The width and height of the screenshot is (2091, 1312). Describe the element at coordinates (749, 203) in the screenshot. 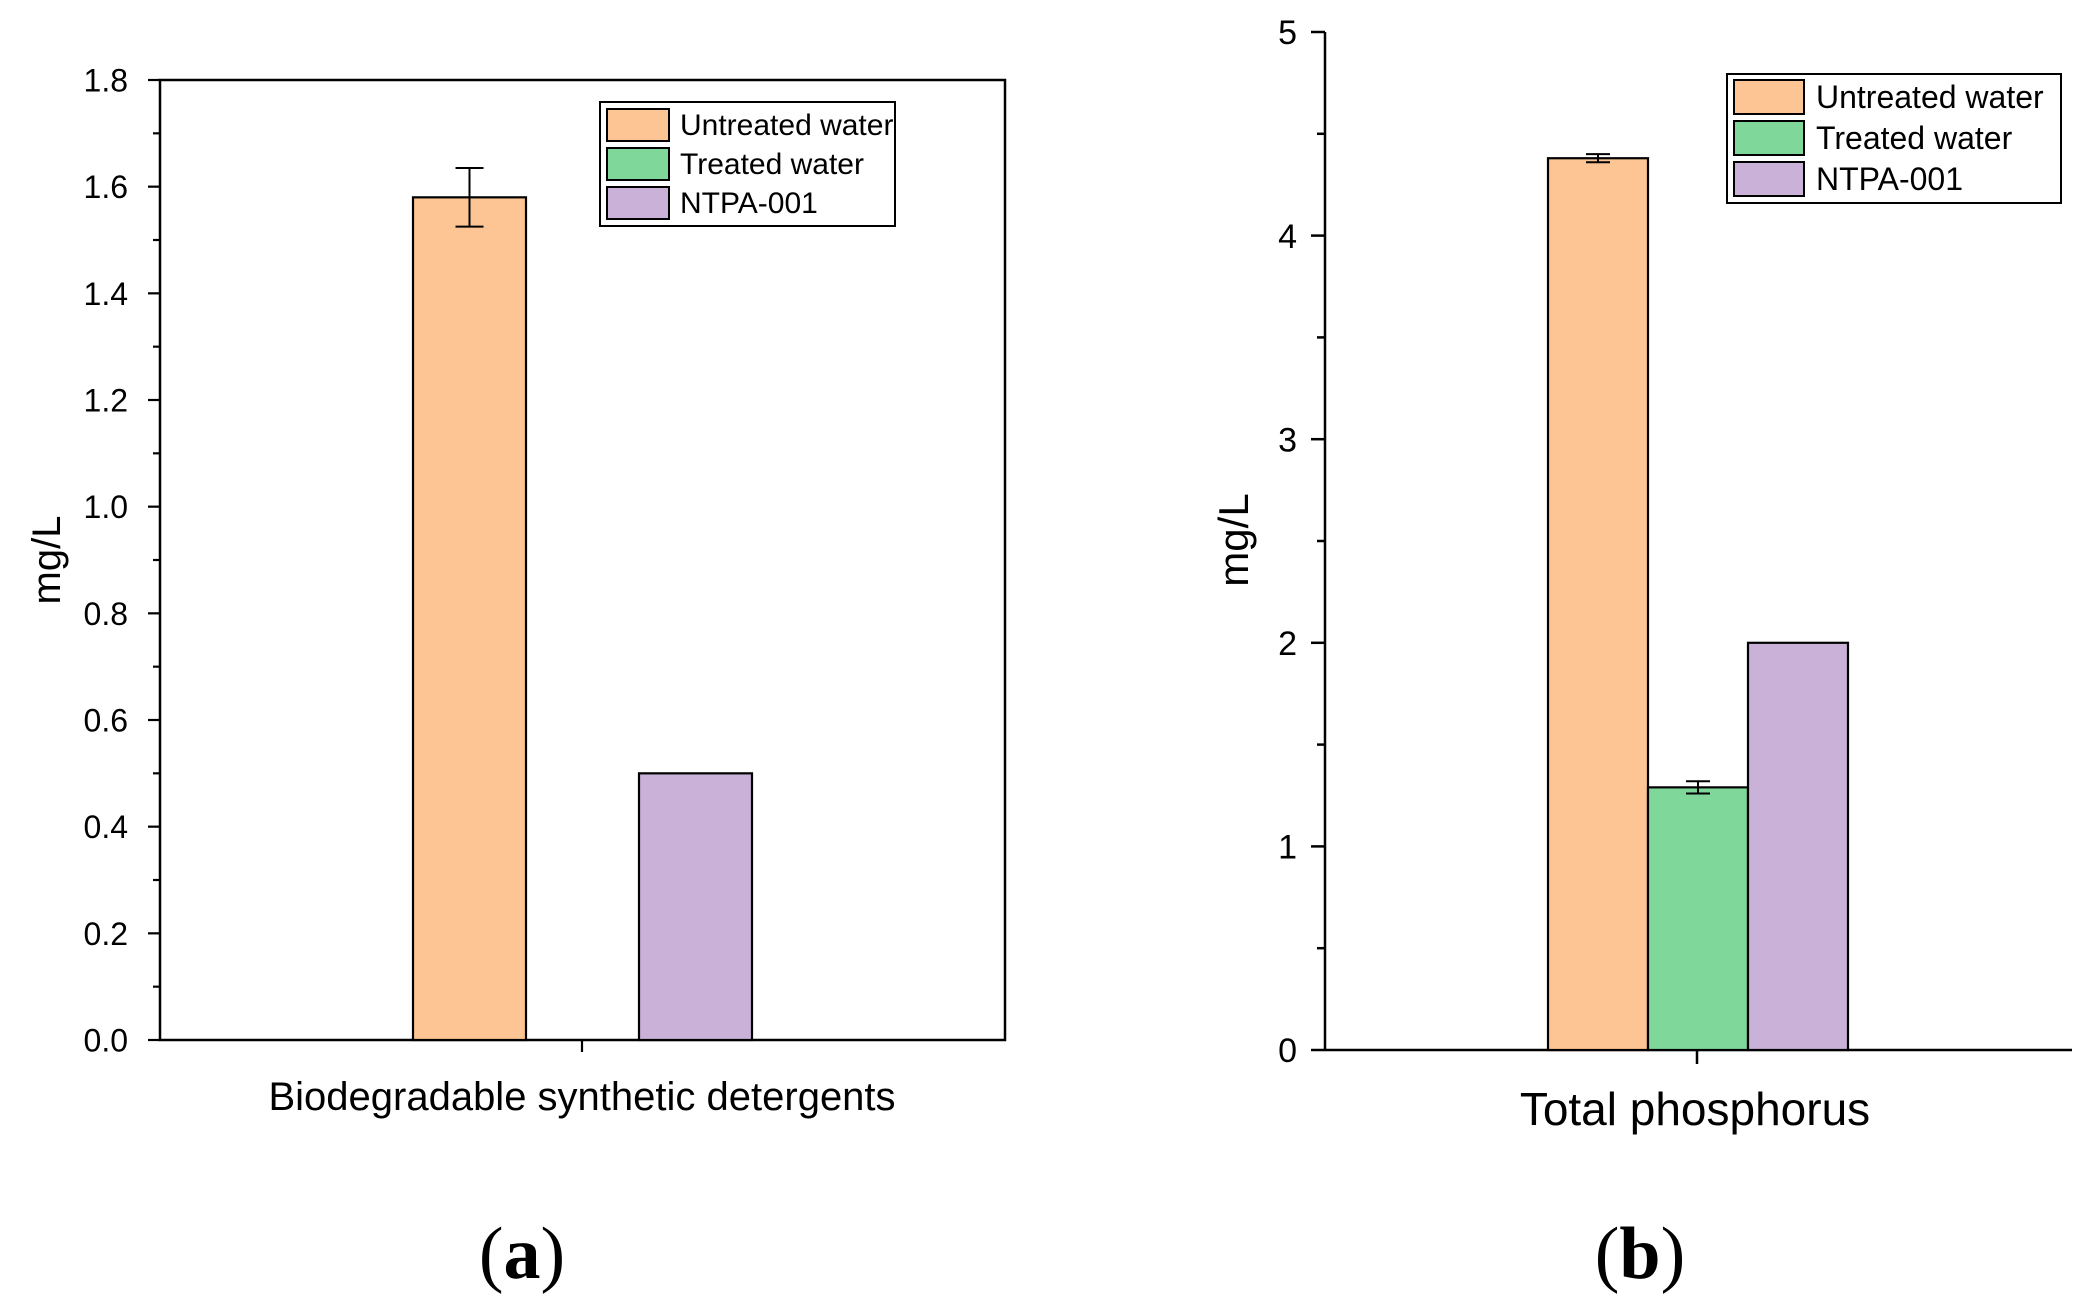

I see `panel-a-legend-label-ntpa: NTPA-001` at that location.